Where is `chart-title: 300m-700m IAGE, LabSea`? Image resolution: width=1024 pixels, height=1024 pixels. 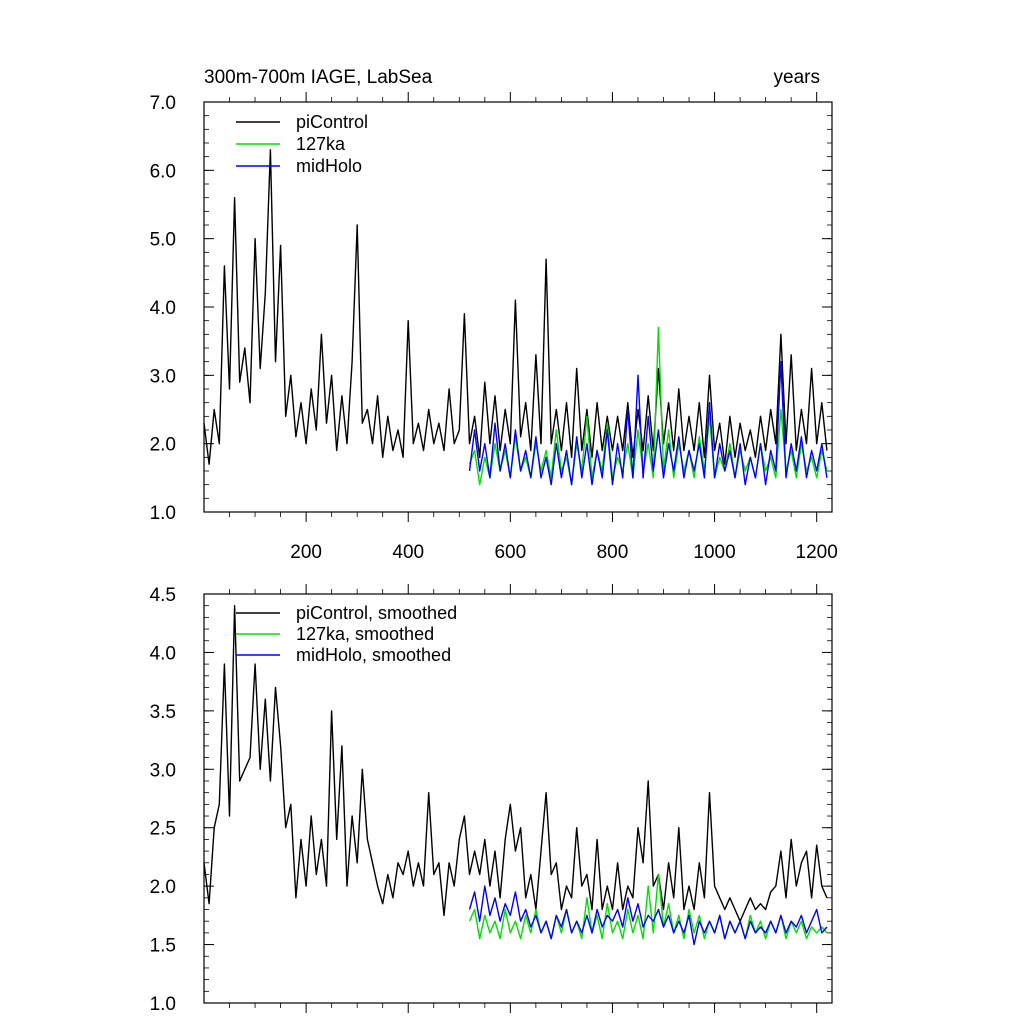
chart-title: 300m-700m IAGE, LabSea is located at coordinates (318, 77).